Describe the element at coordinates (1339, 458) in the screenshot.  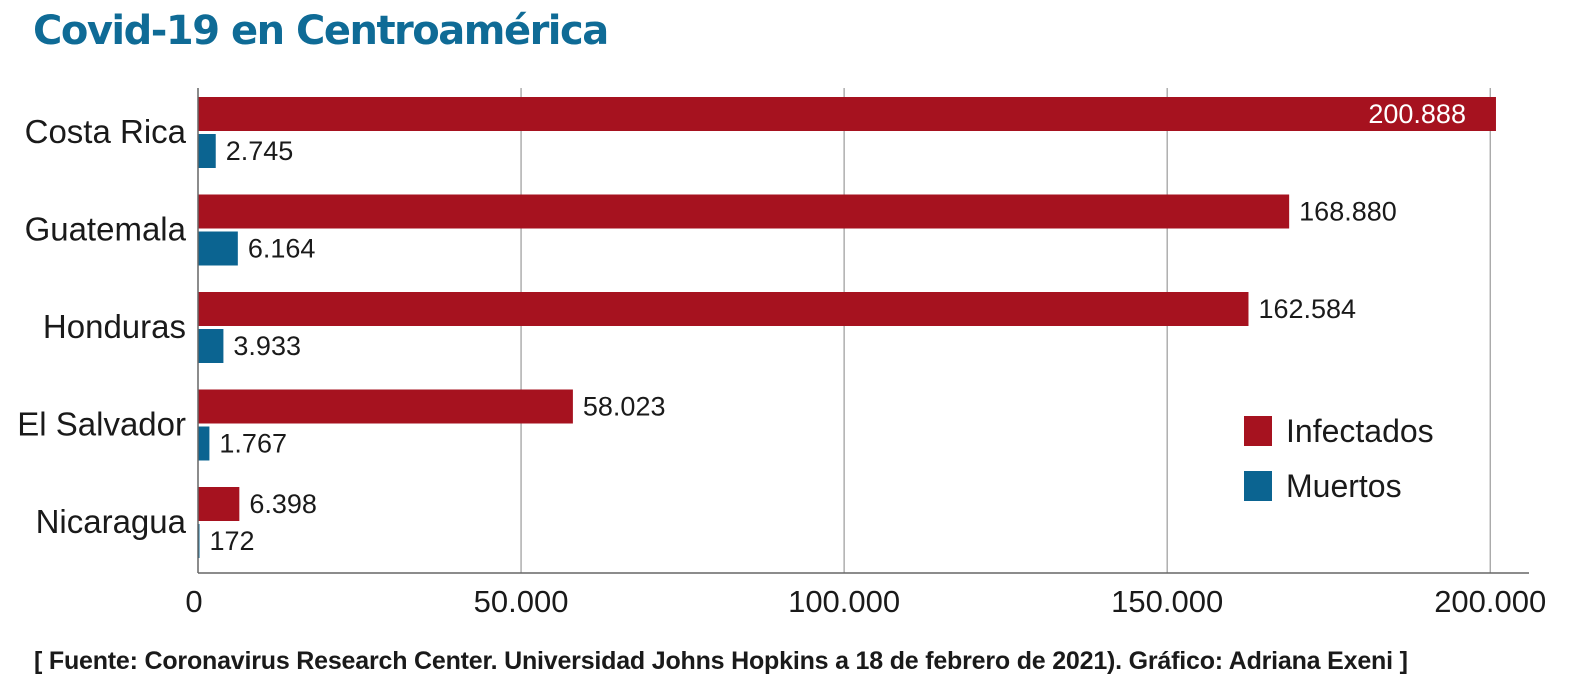
I see `legend: Infectados Muertos` at that location.